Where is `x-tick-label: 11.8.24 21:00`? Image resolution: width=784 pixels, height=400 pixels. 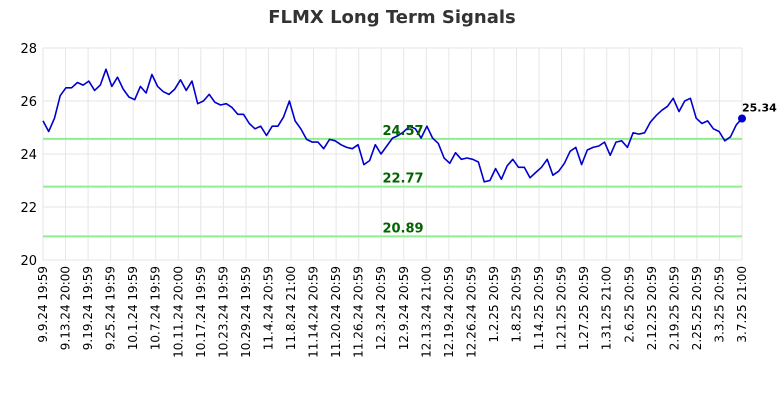
x-tick-label: 11.8.24 21:00 is located at coordinates (291, 308).